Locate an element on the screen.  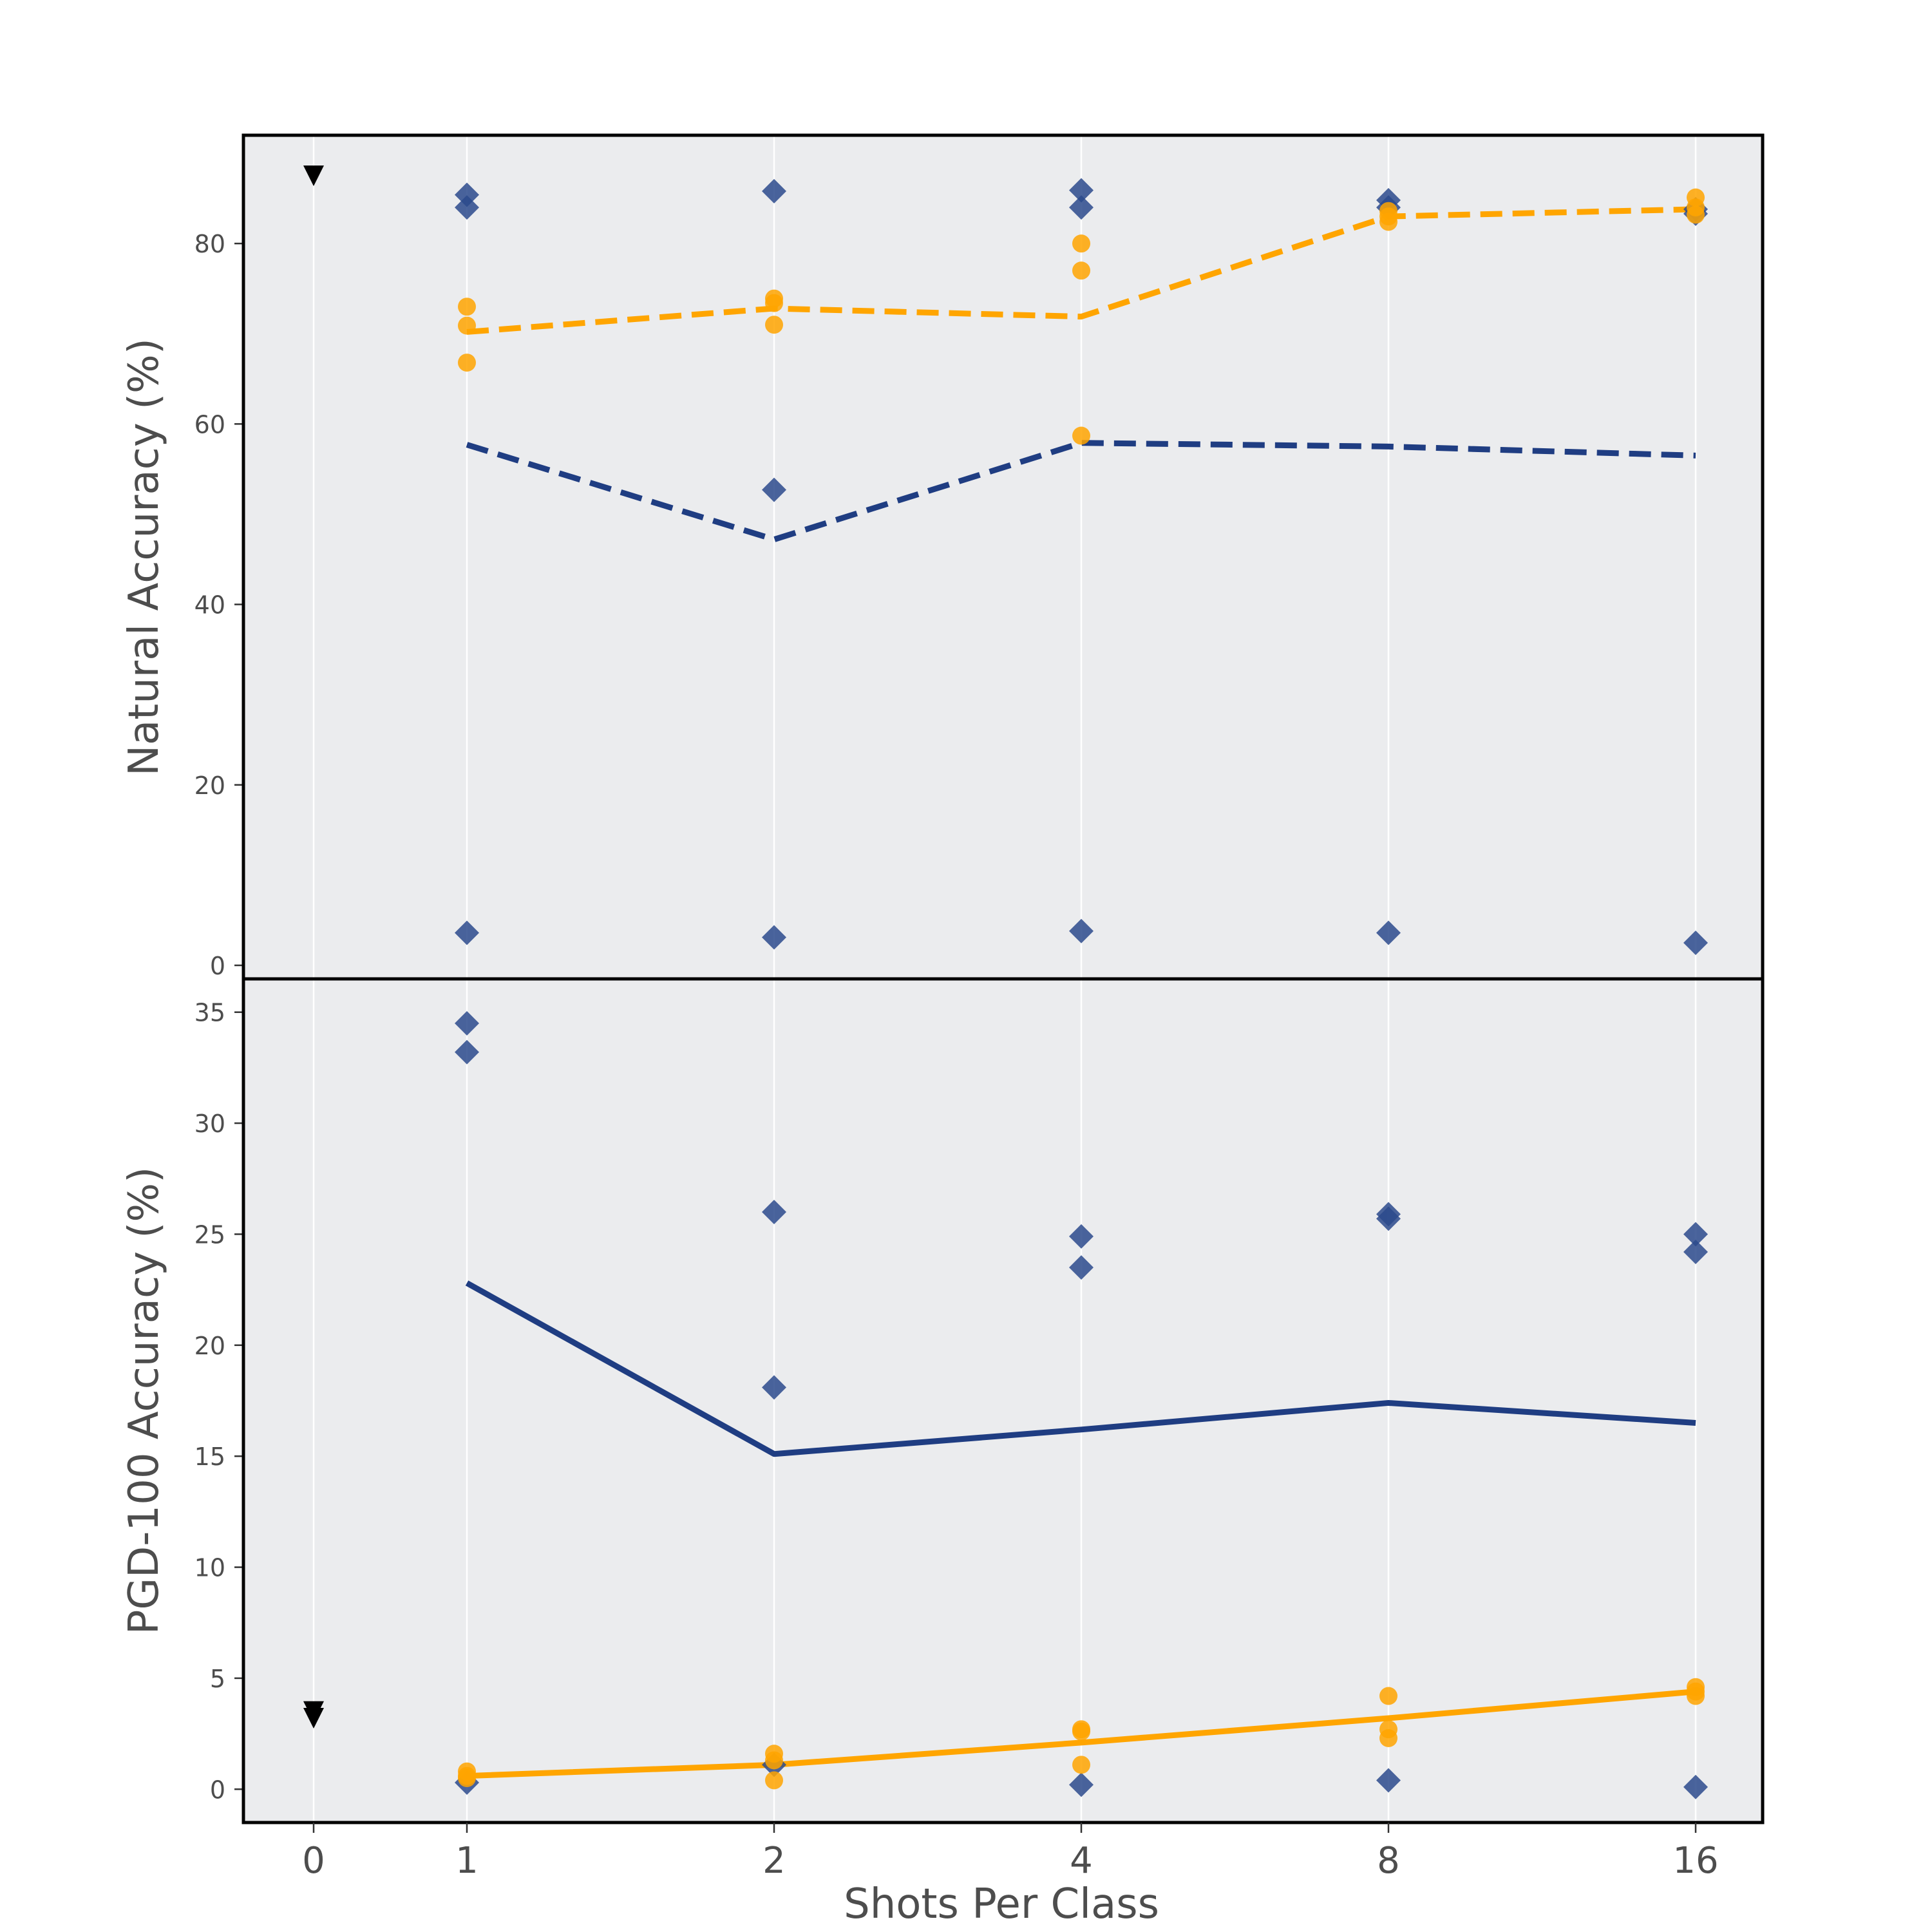
x-tick-label: 0 is located at coordinates (313, 1861).